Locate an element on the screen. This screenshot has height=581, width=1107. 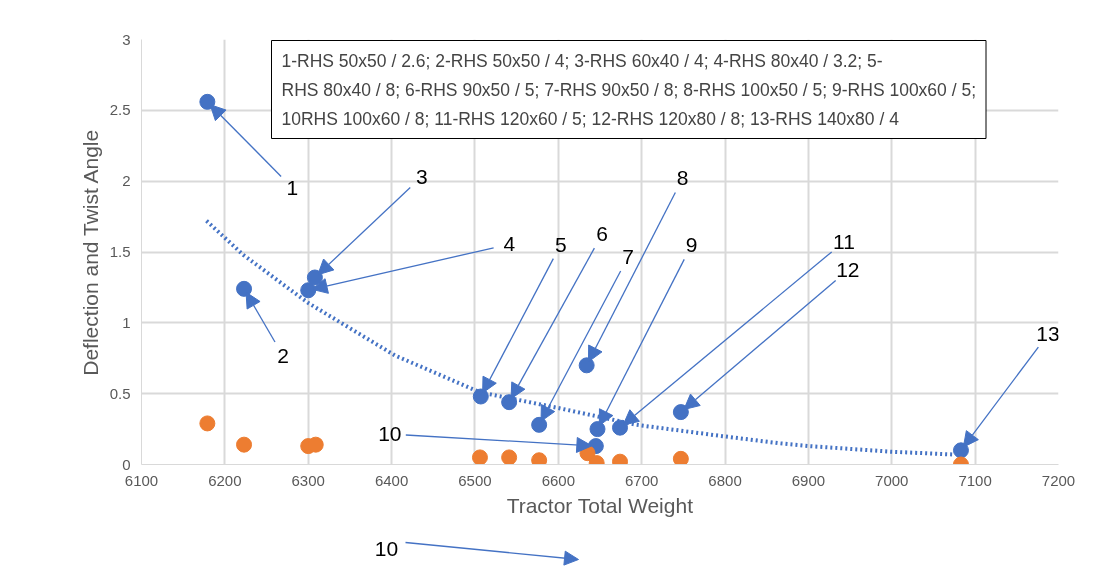
annotation: 4 is located at coordinates (509, 244).